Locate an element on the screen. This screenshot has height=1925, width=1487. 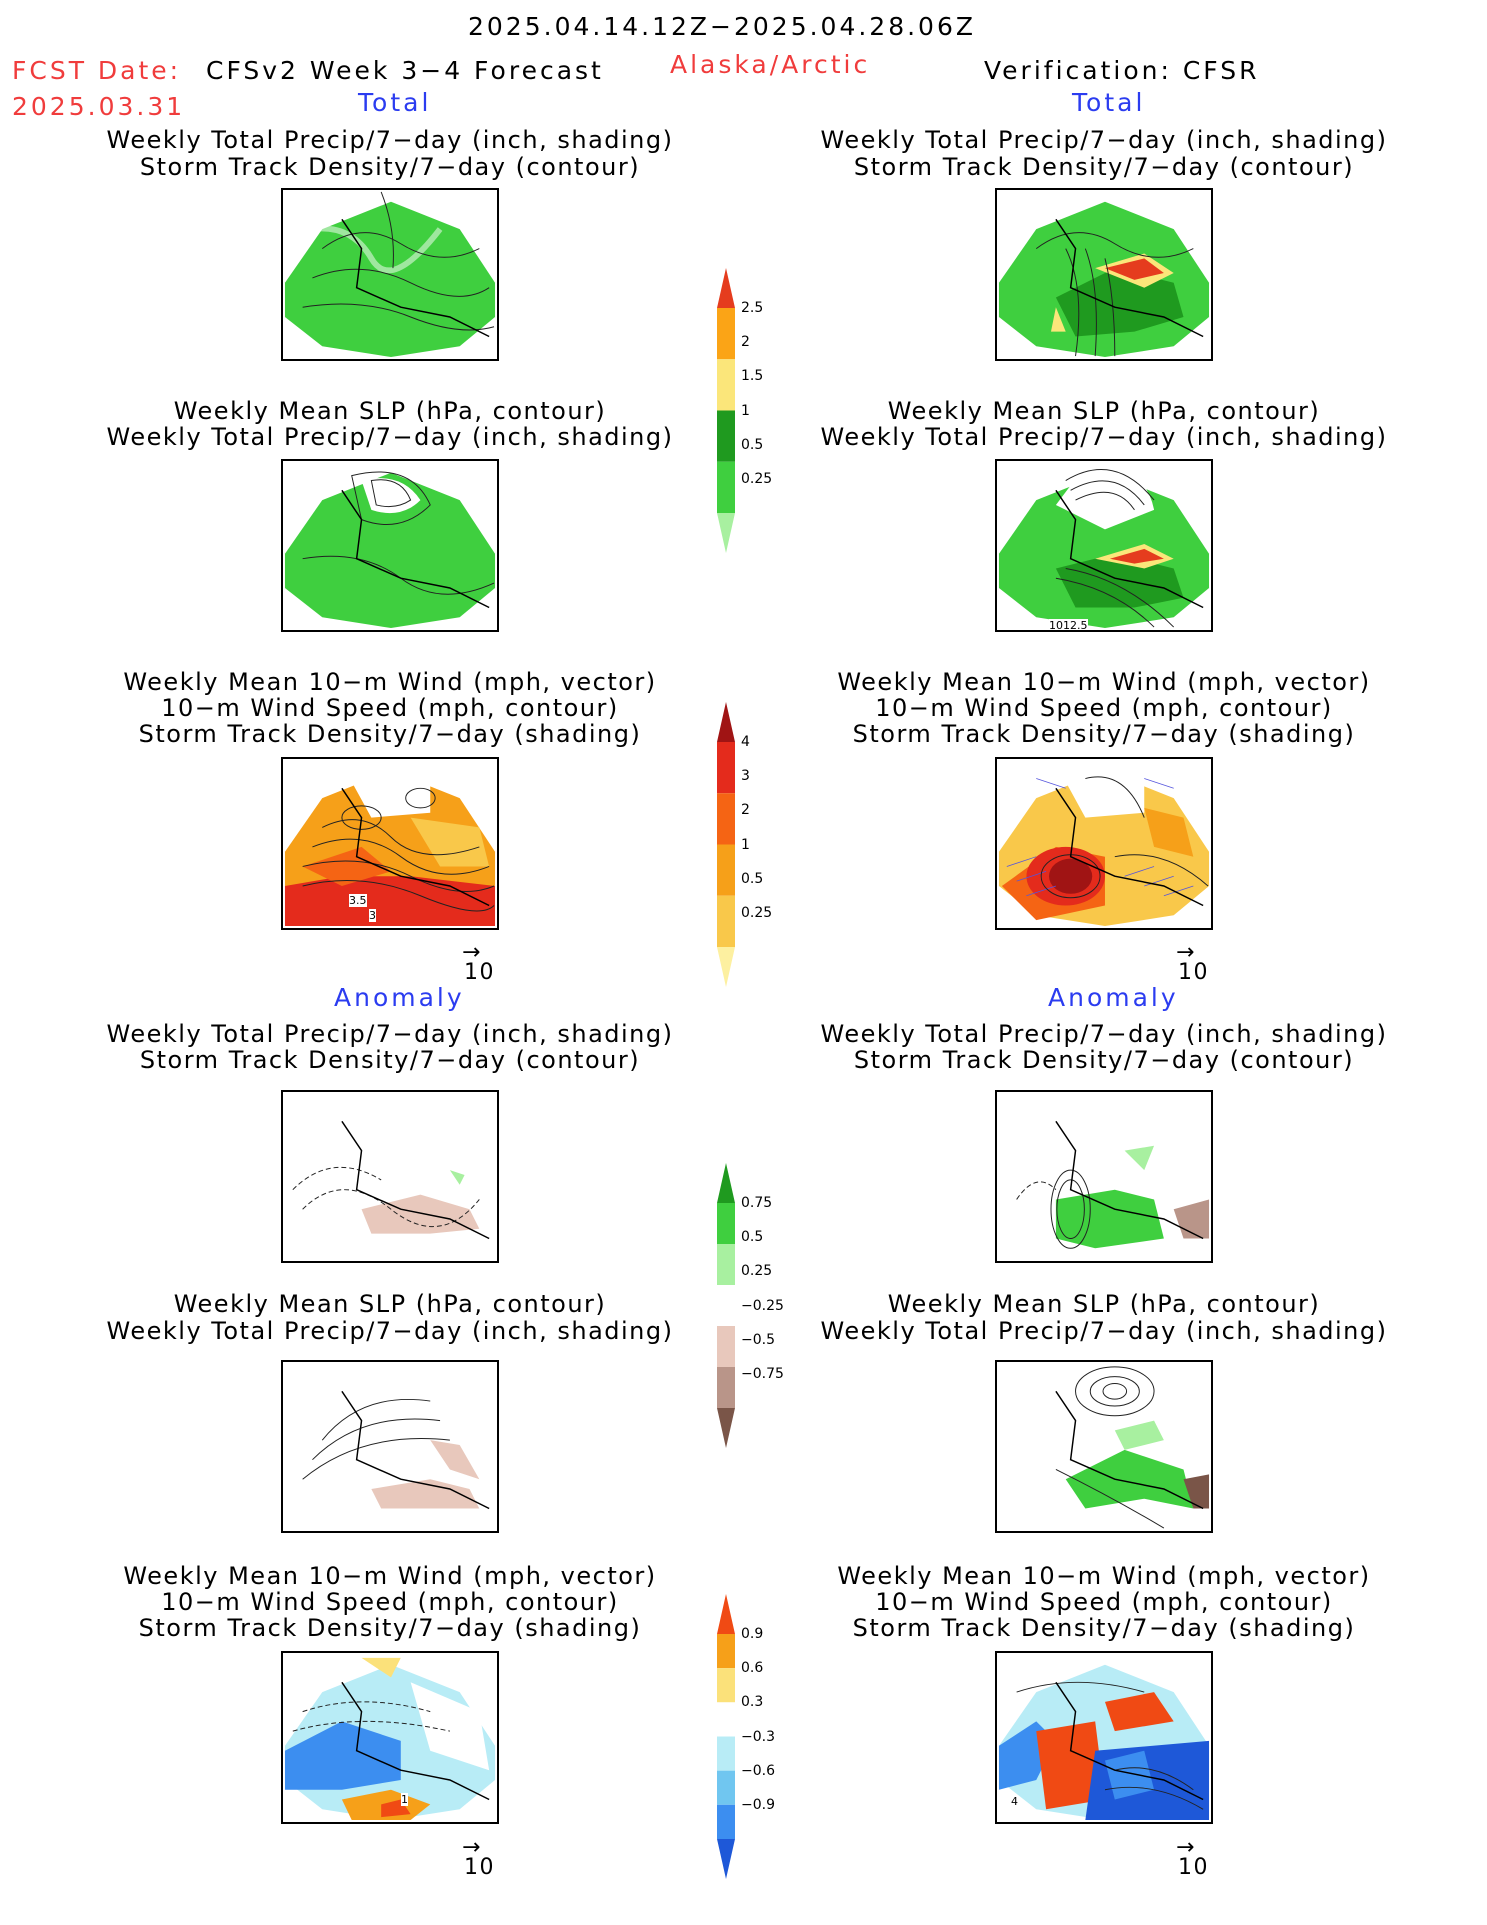
title-r6-right-1: Weekly Mean 10−m Wind (mph, vector) is located at coordinates (1104, 1576).